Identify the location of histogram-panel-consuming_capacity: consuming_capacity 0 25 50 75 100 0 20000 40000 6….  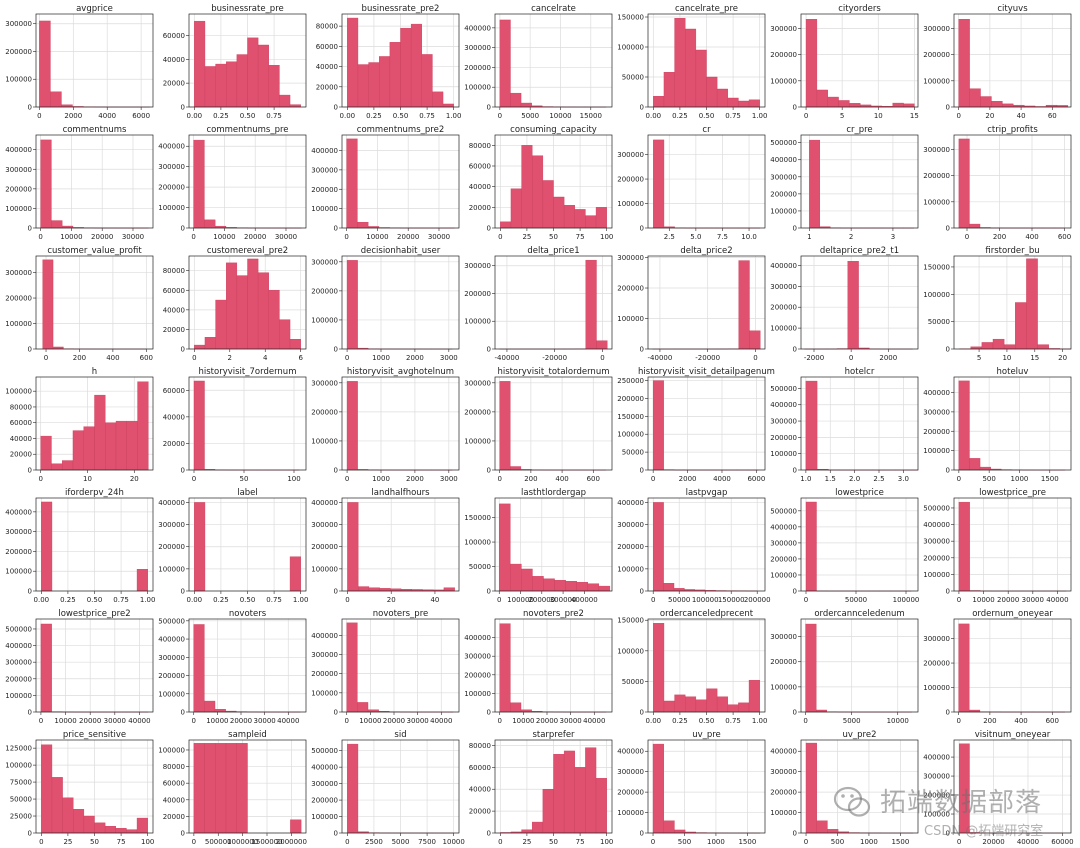
(541, 183).